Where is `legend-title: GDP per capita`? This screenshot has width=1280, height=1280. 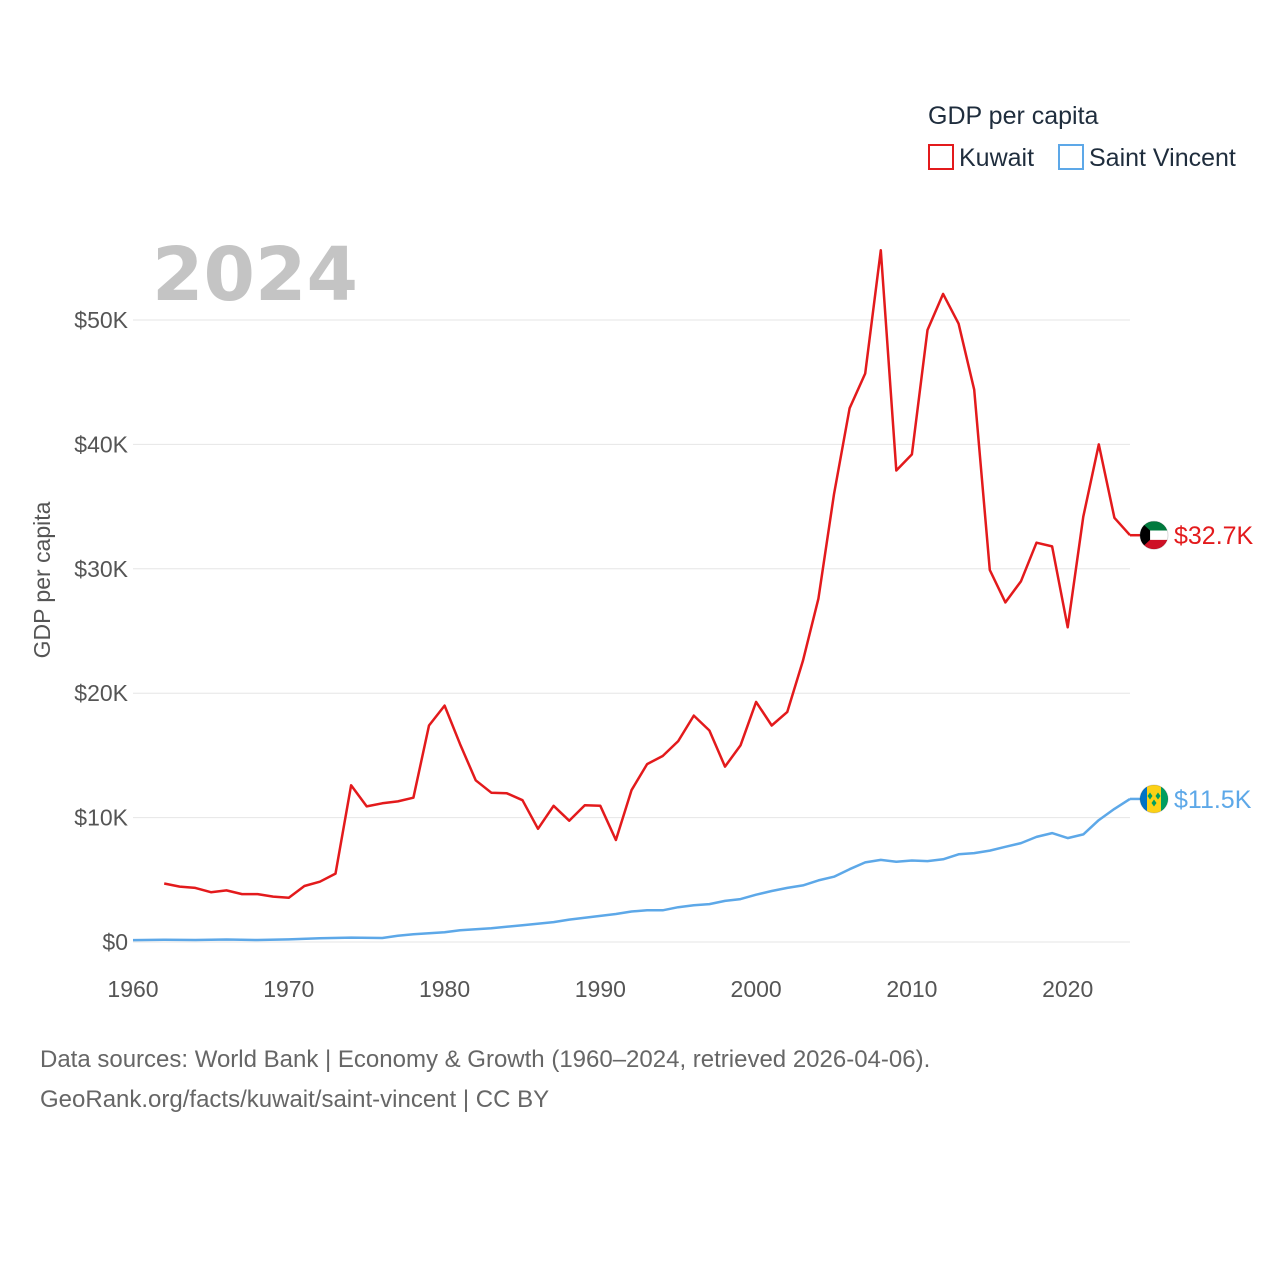 legend-title: GDP per capita is located at coordinates (1013, 116).